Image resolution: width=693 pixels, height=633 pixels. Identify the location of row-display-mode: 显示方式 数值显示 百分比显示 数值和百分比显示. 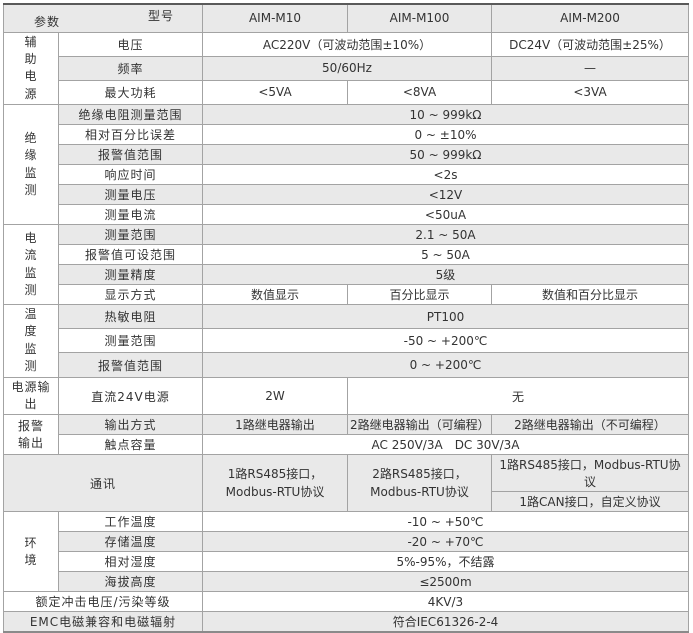
(346, 295).